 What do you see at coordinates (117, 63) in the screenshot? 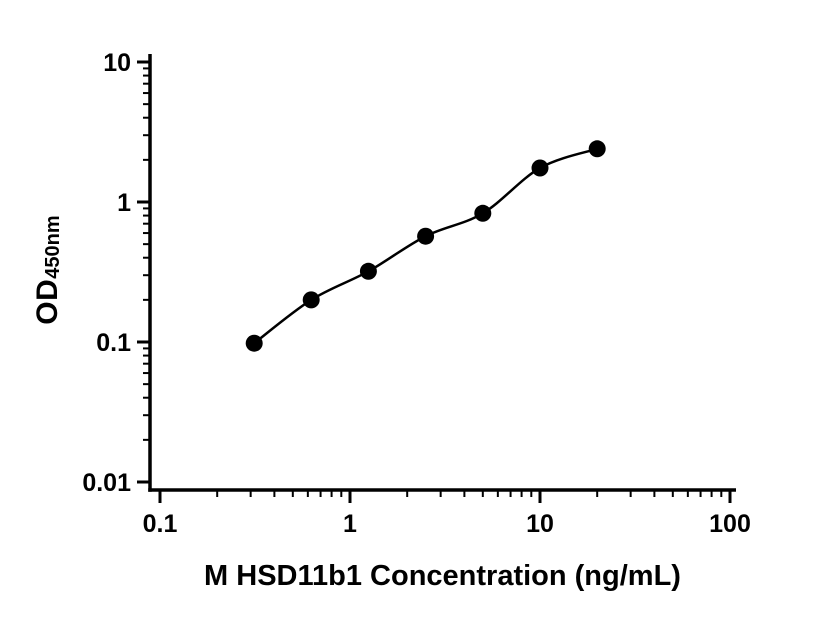
I see `y-tick-label: 10` at bounding box center [117, 63].